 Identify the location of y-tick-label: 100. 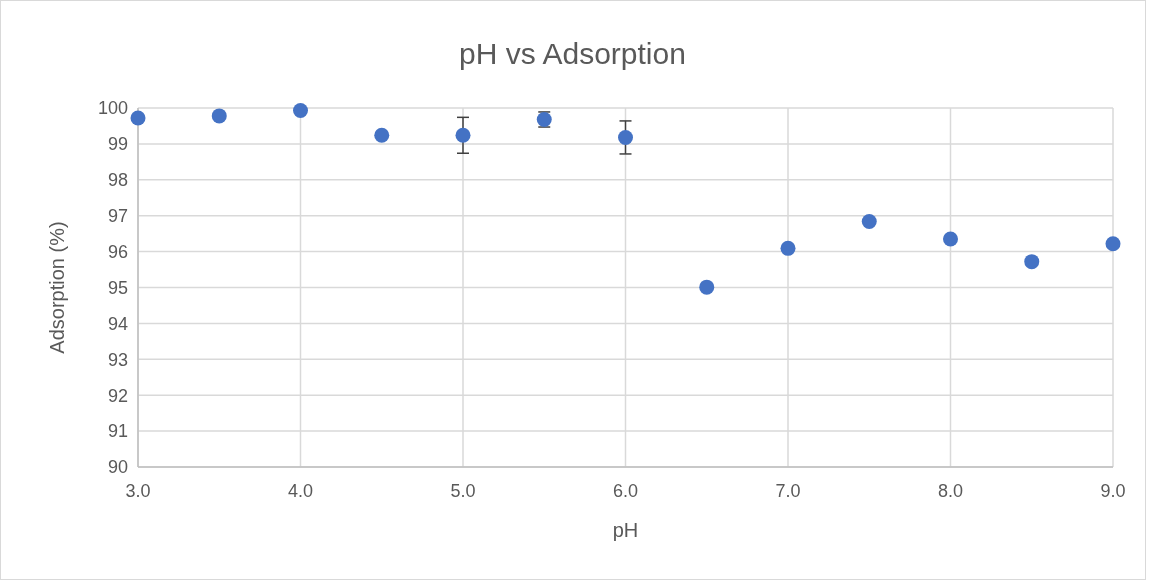
(112, 108).